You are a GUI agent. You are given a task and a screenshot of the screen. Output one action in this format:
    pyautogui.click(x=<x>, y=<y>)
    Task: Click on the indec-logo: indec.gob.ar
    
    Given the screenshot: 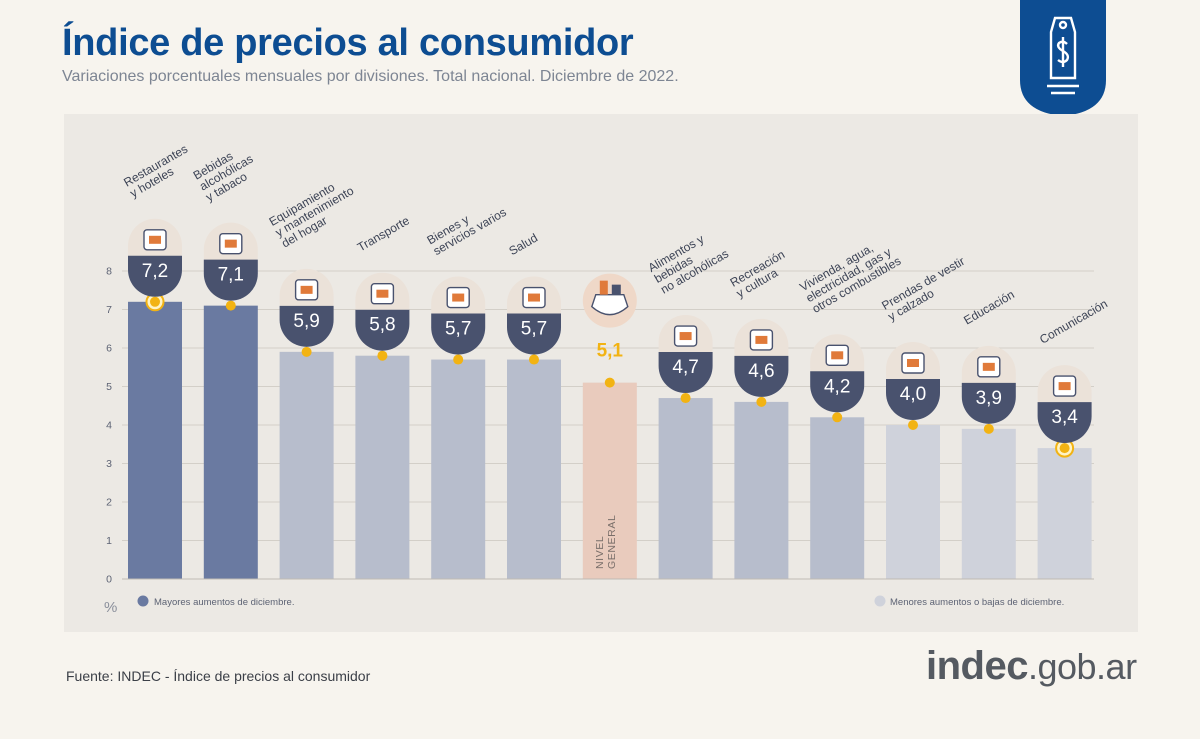 What is the action you would take?
    pyautogui.click(x=1031, y=666)
    